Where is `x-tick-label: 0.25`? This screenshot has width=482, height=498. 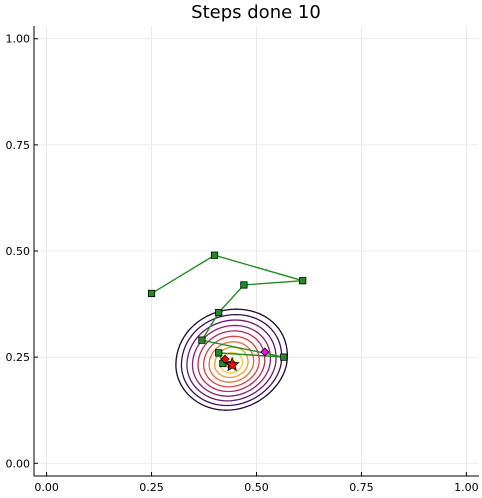 x-tick-label: 0.25 is located at coordinates (151, 487).